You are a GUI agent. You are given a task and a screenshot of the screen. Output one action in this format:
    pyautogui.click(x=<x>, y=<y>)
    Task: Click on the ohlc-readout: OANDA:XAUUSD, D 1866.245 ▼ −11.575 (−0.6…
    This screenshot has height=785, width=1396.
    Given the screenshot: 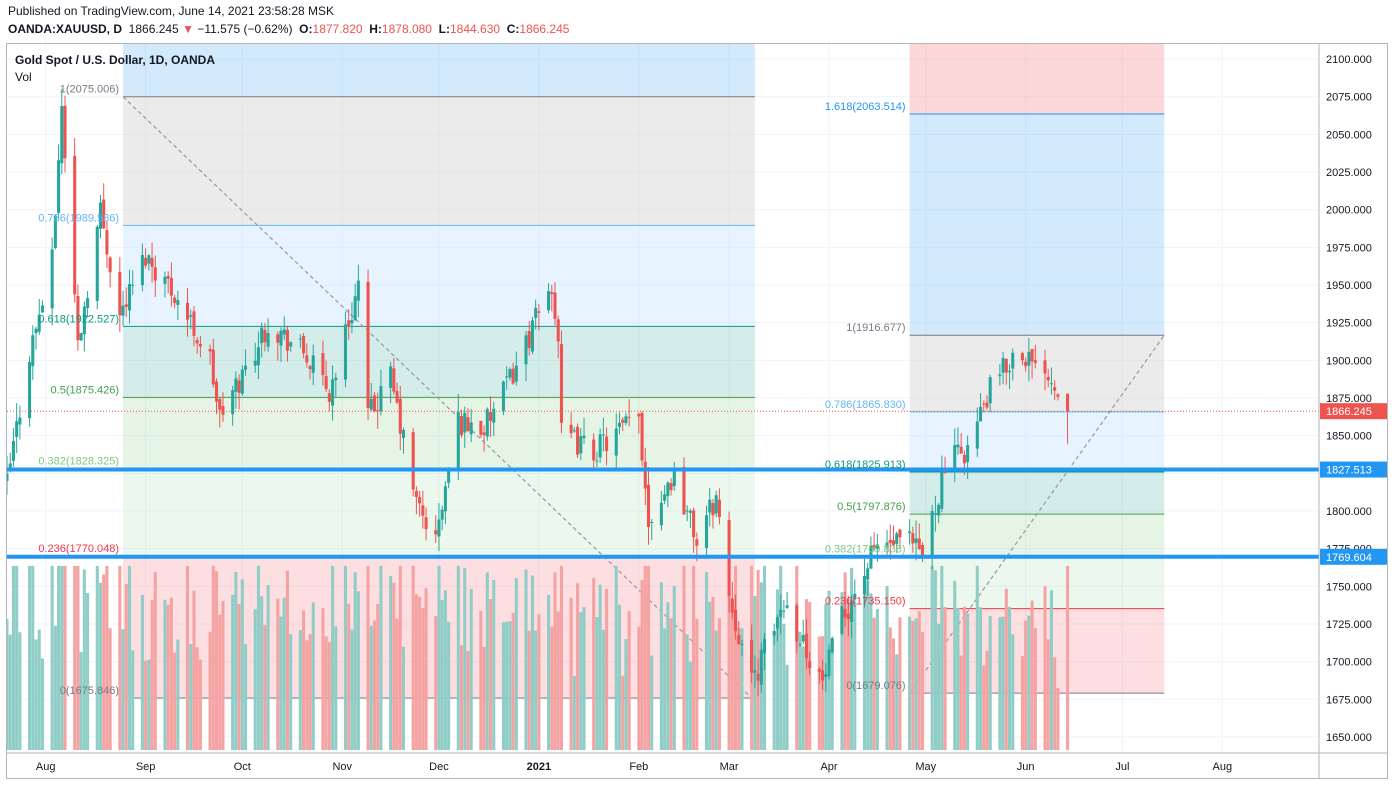 What is the action you would take?
    pyautogui.click(x=288, y=29)
    